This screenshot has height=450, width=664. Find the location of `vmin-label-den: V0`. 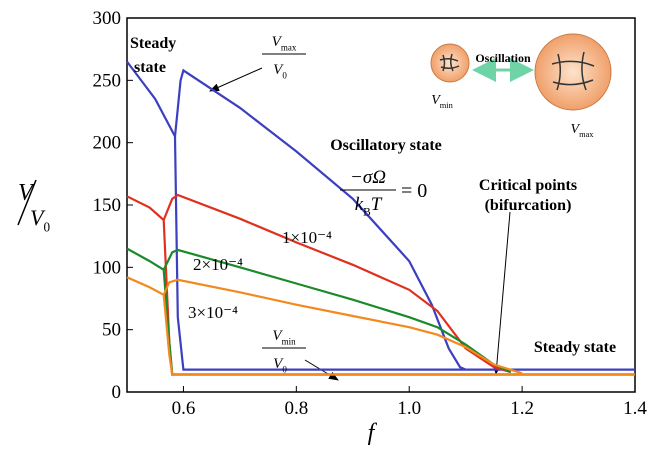

vmin-label-den: V0 is located at coordinates (280, 365).